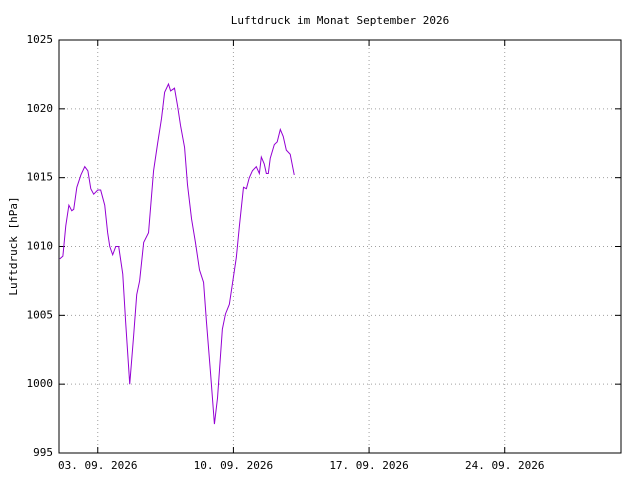  What do you see at coordinates (97, 465) in the screenshot?
I see `x-tick-label: 03. 09. 2026` at bounding box center [97, 465].